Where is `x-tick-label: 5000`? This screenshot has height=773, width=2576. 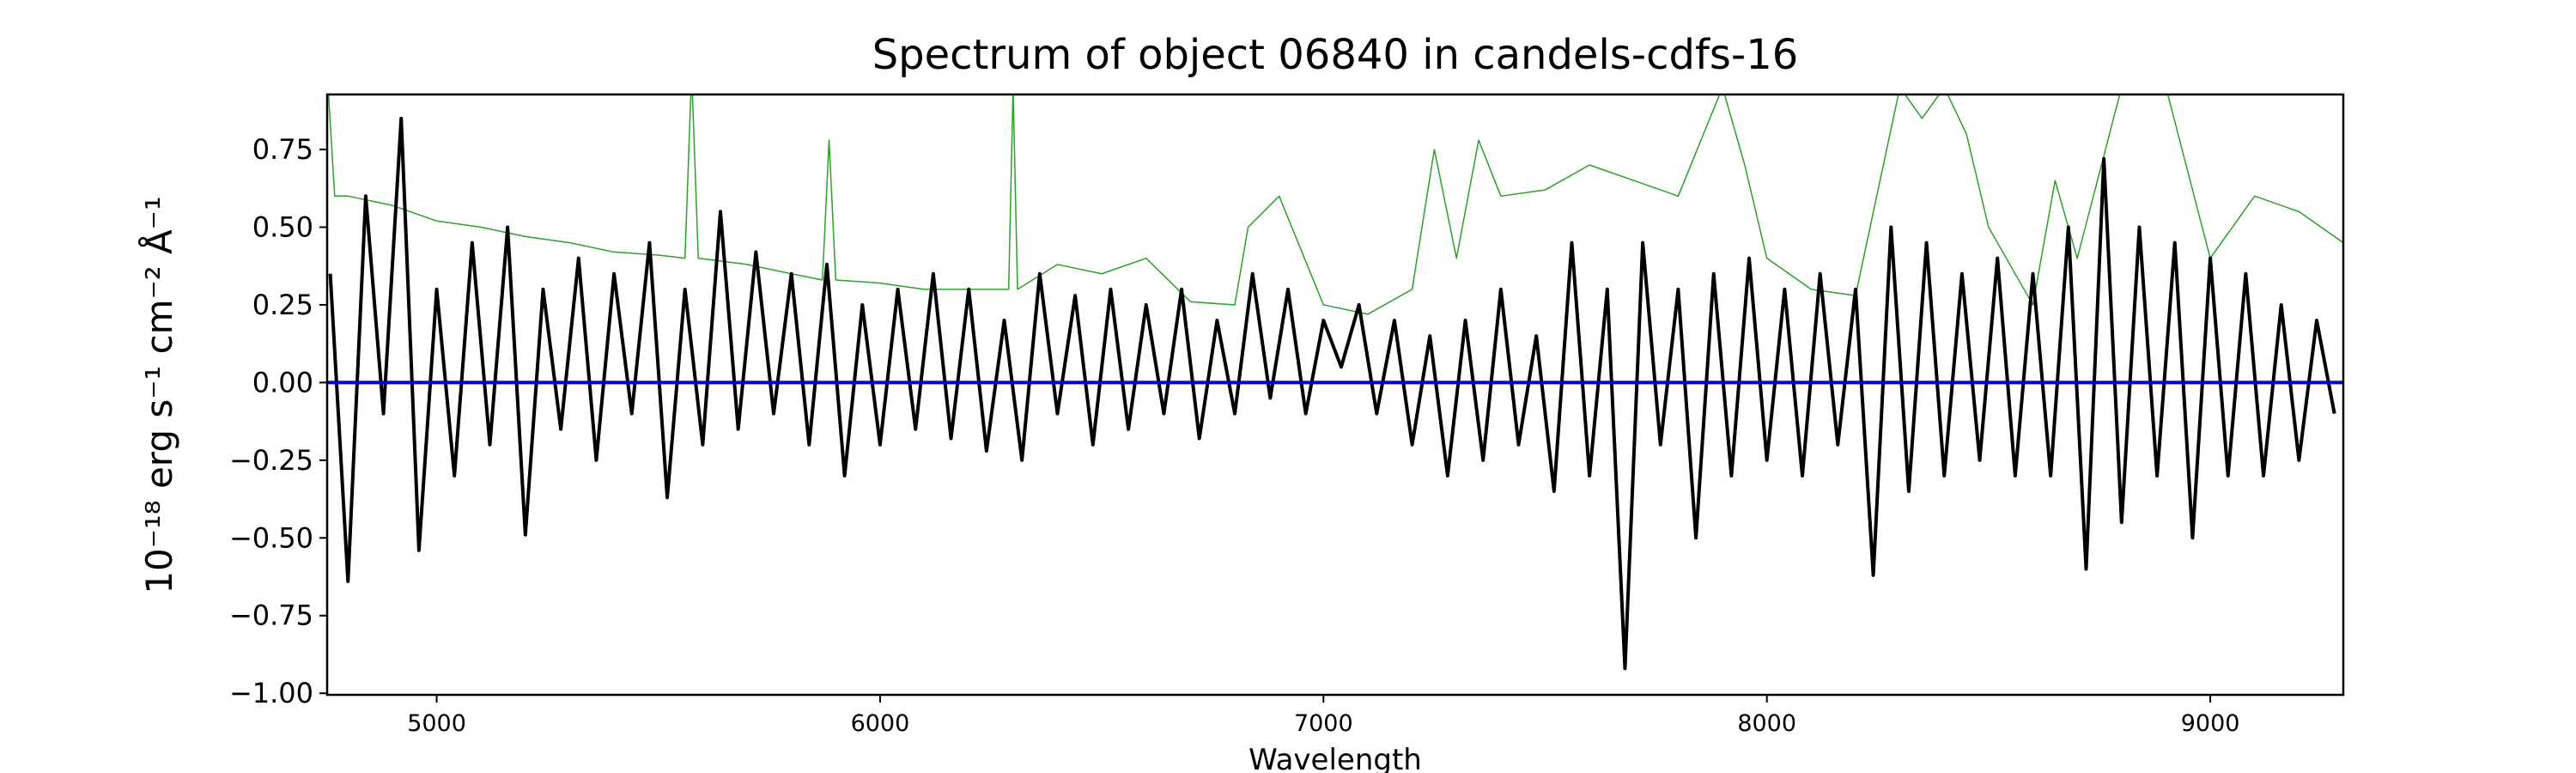
x-tick-label: 5000 is located at coordinates (436, 723).